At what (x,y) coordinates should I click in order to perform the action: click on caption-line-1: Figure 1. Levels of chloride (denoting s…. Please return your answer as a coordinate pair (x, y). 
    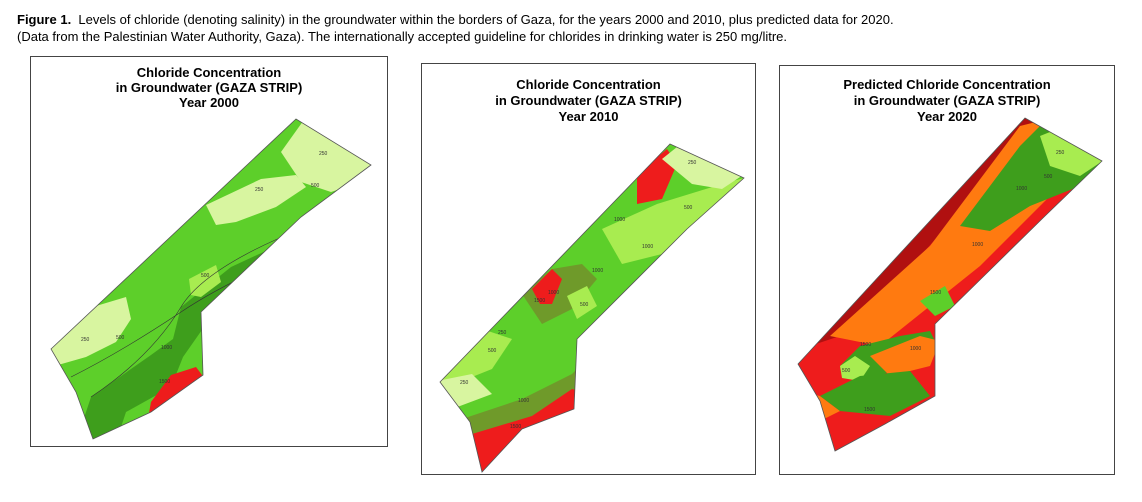
    Looking at the image, I should click on (577, 19).